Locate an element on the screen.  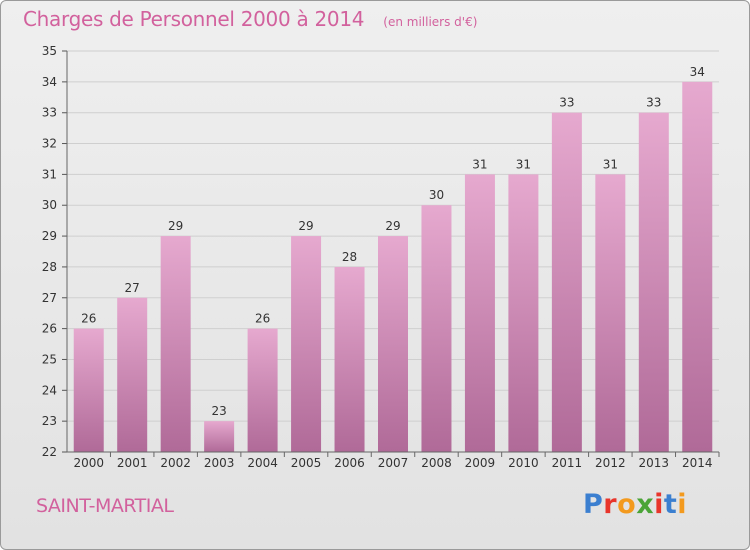
y-tick-label: 25 is located at coordinates (49, 359).